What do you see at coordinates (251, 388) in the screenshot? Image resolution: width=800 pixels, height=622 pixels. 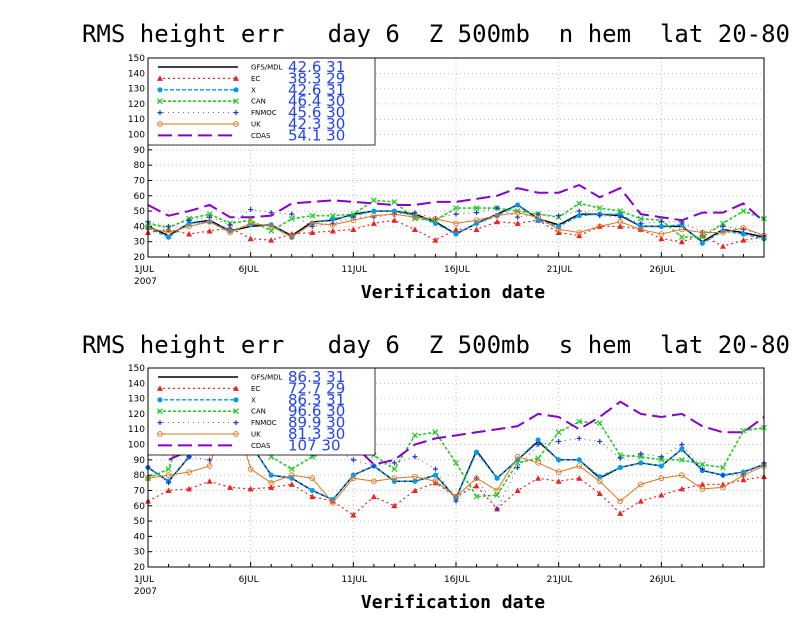 I see `legend-entry: EC 72.7 29` at bounding box center [251, 388].